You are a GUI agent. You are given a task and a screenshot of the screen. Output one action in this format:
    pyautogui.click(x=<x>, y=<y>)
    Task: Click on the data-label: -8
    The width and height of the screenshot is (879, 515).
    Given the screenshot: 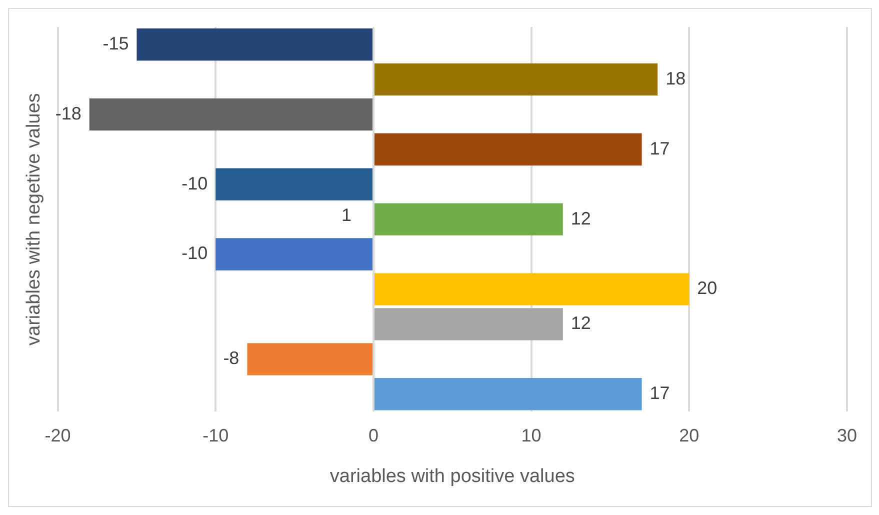 What is the action you would take?
    pyautogui.click(x=231, y=358)
    